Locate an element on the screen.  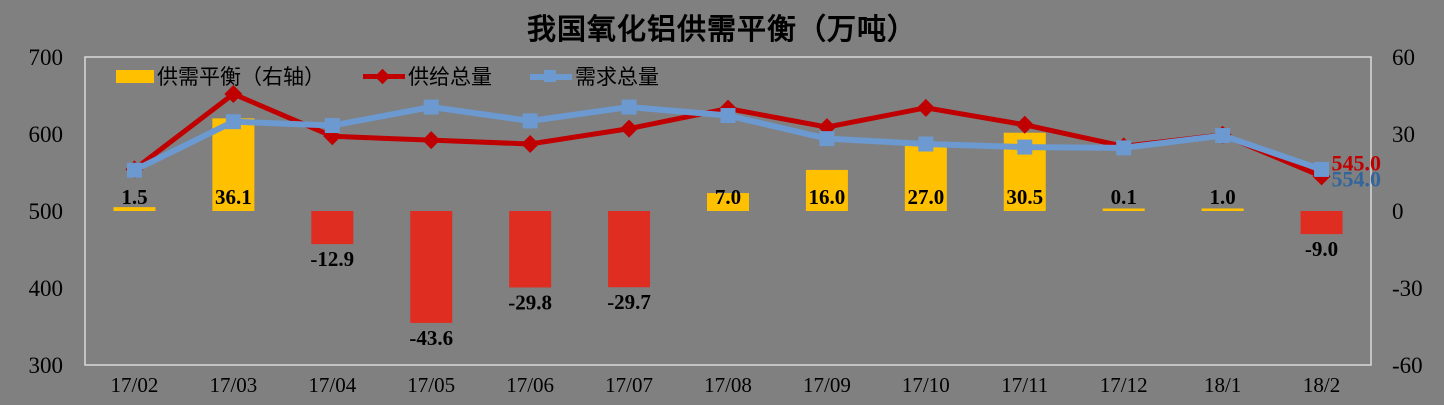
bar-17/02 is located at coordinates (134, 209).